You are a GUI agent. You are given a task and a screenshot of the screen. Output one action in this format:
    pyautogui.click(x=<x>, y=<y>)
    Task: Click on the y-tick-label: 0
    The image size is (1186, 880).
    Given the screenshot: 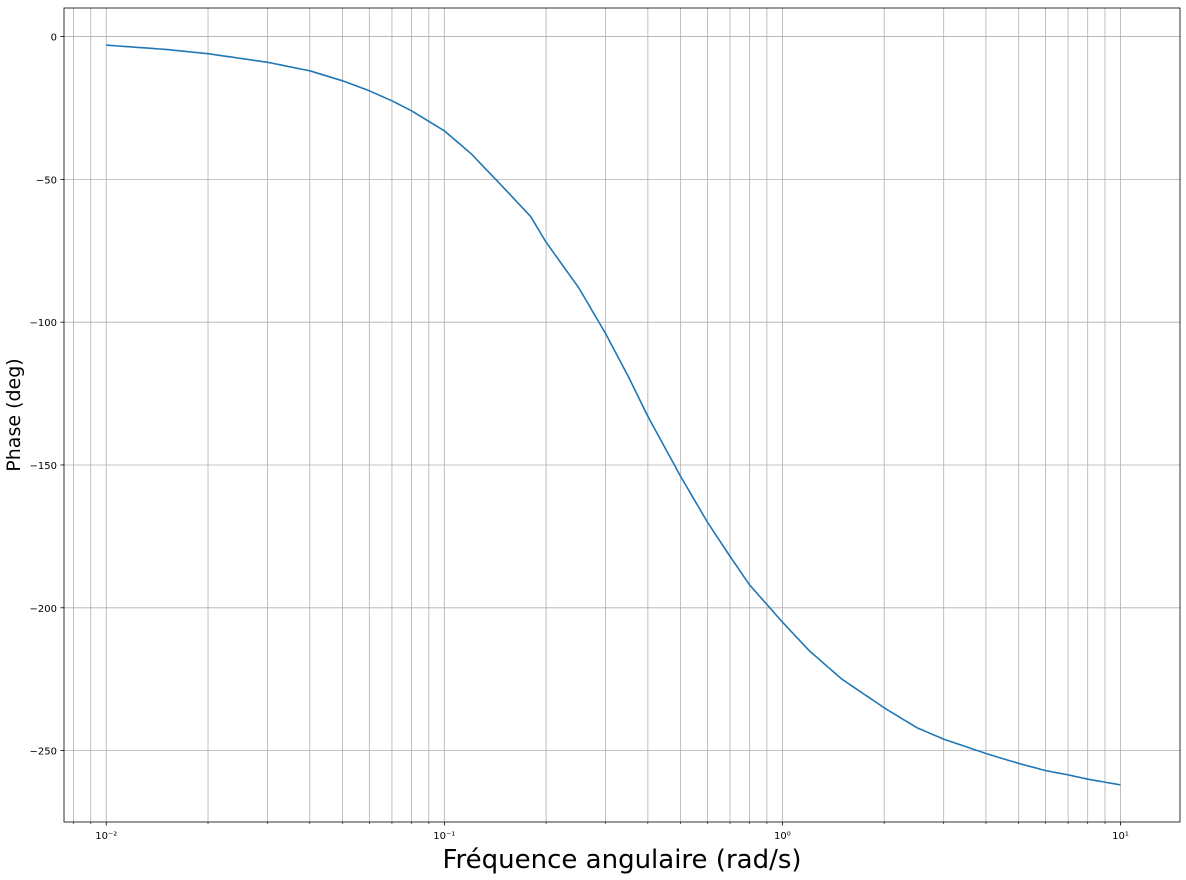 What is the action you would take?
    pyautogui.click(x=54, y=38)
    